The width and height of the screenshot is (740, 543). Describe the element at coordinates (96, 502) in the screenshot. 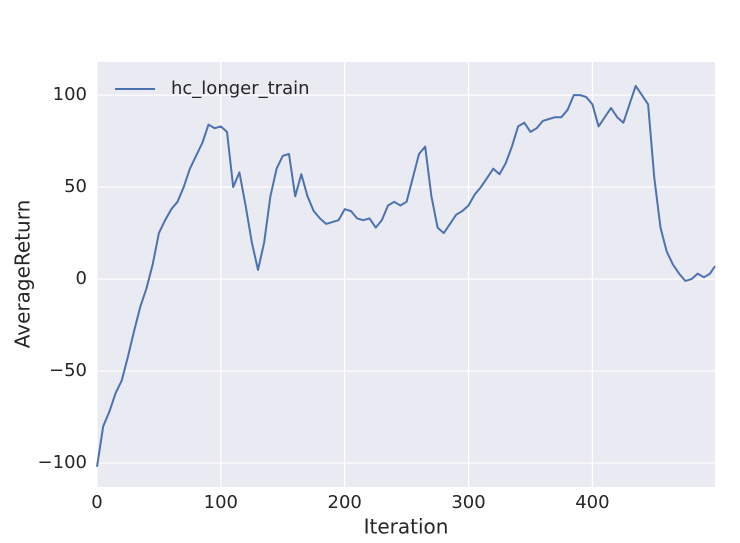

I see `x-tick-label: 0` at that location.